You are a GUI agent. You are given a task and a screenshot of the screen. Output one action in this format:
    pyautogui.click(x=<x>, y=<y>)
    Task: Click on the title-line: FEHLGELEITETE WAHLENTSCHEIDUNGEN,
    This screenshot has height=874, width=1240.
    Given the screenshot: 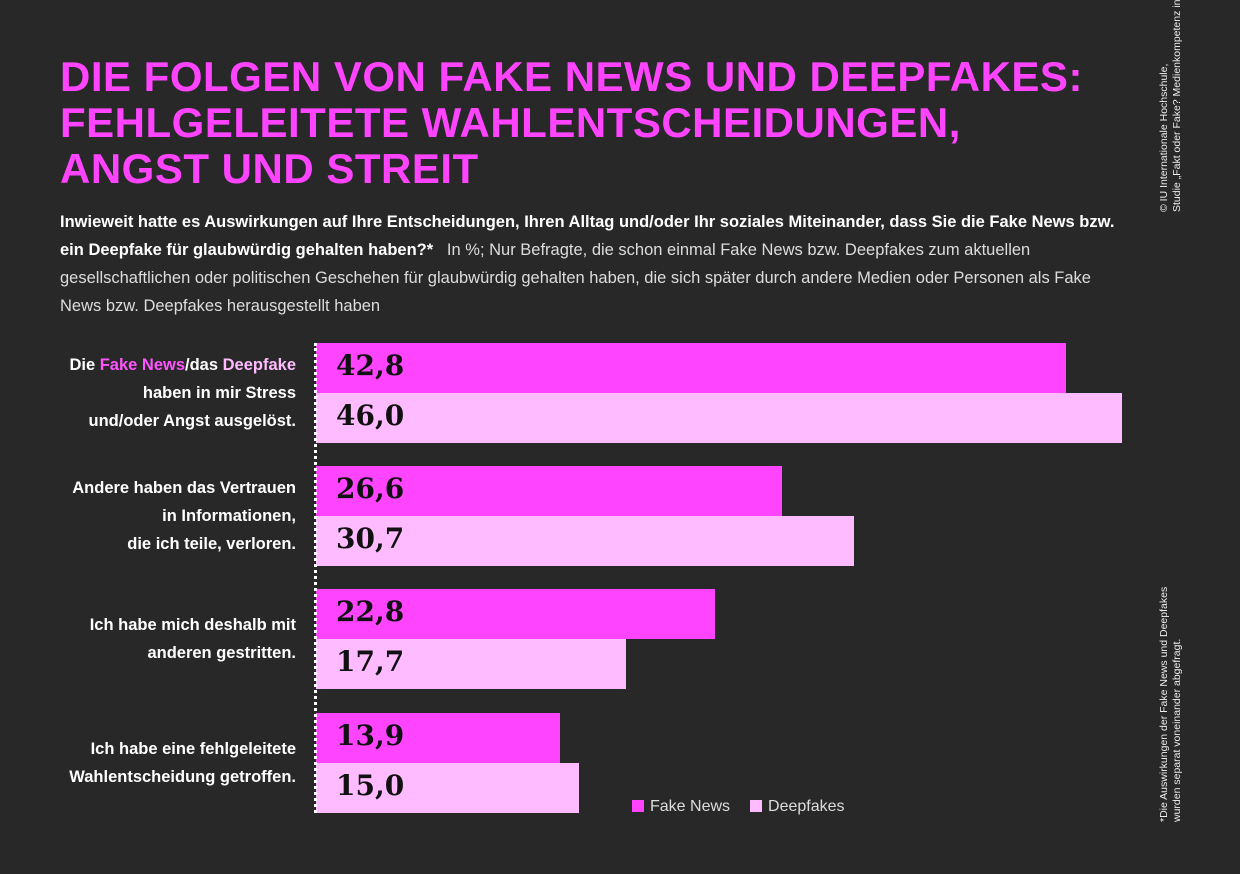 What is the action you would take?
    pyautogui.click(x=510, y=122)
    